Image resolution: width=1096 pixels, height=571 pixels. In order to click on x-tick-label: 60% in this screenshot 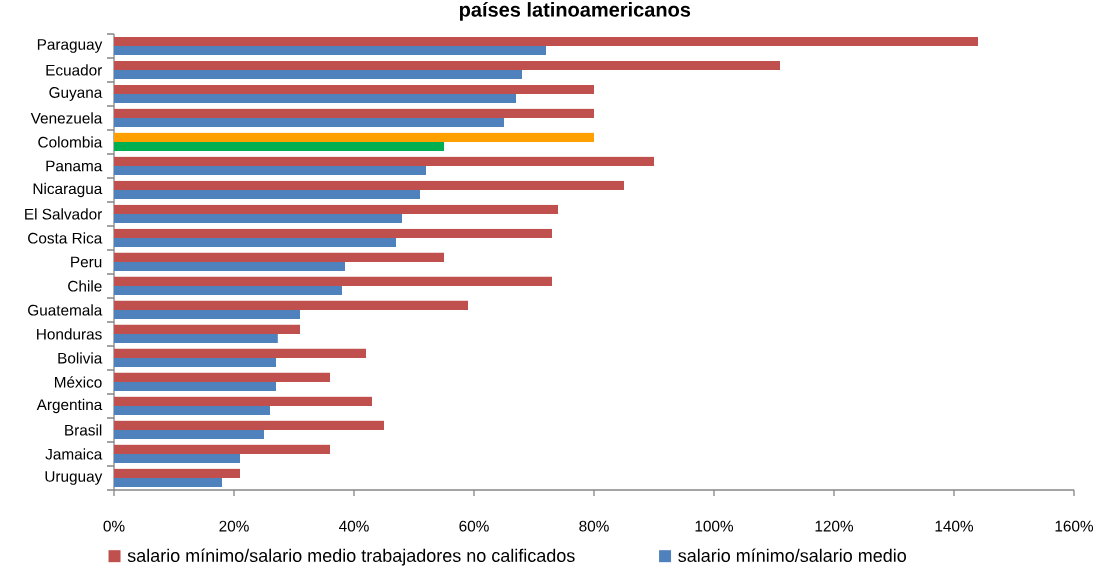, I will do `click(474, 526)`.